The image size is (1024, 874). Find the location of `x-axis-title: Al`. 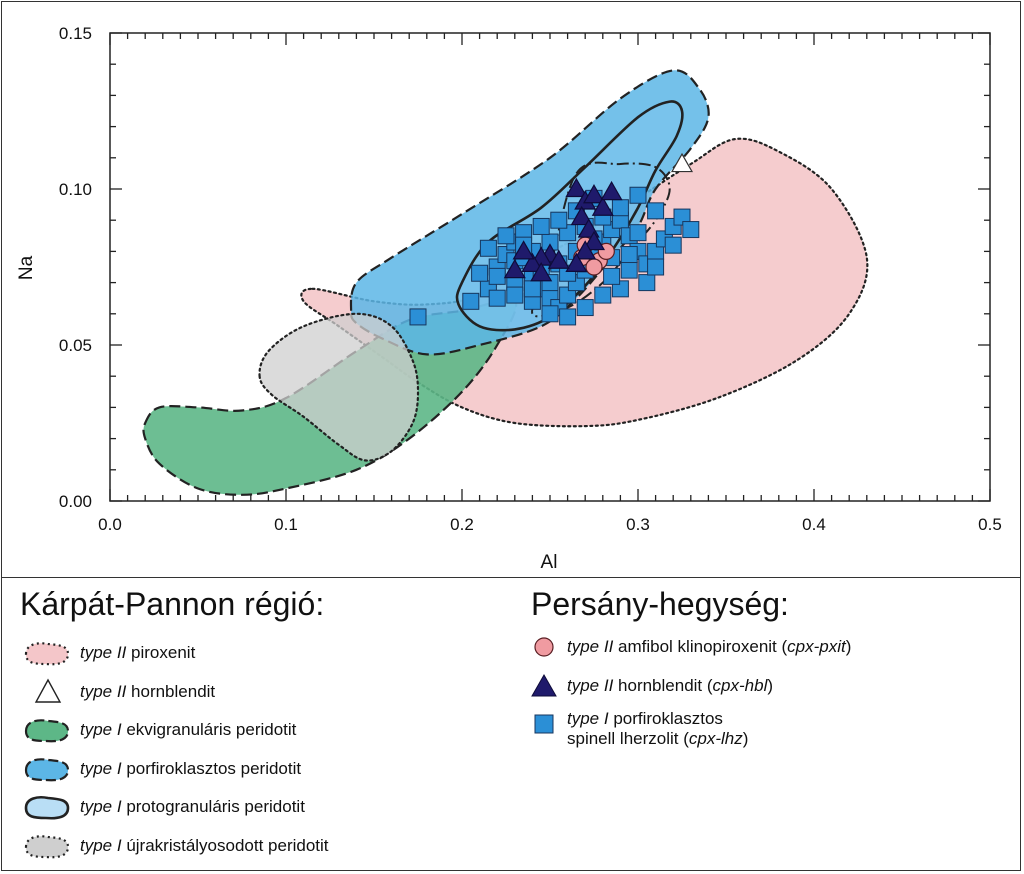

x-axis-title: Al is located at coordinates (549, 562).